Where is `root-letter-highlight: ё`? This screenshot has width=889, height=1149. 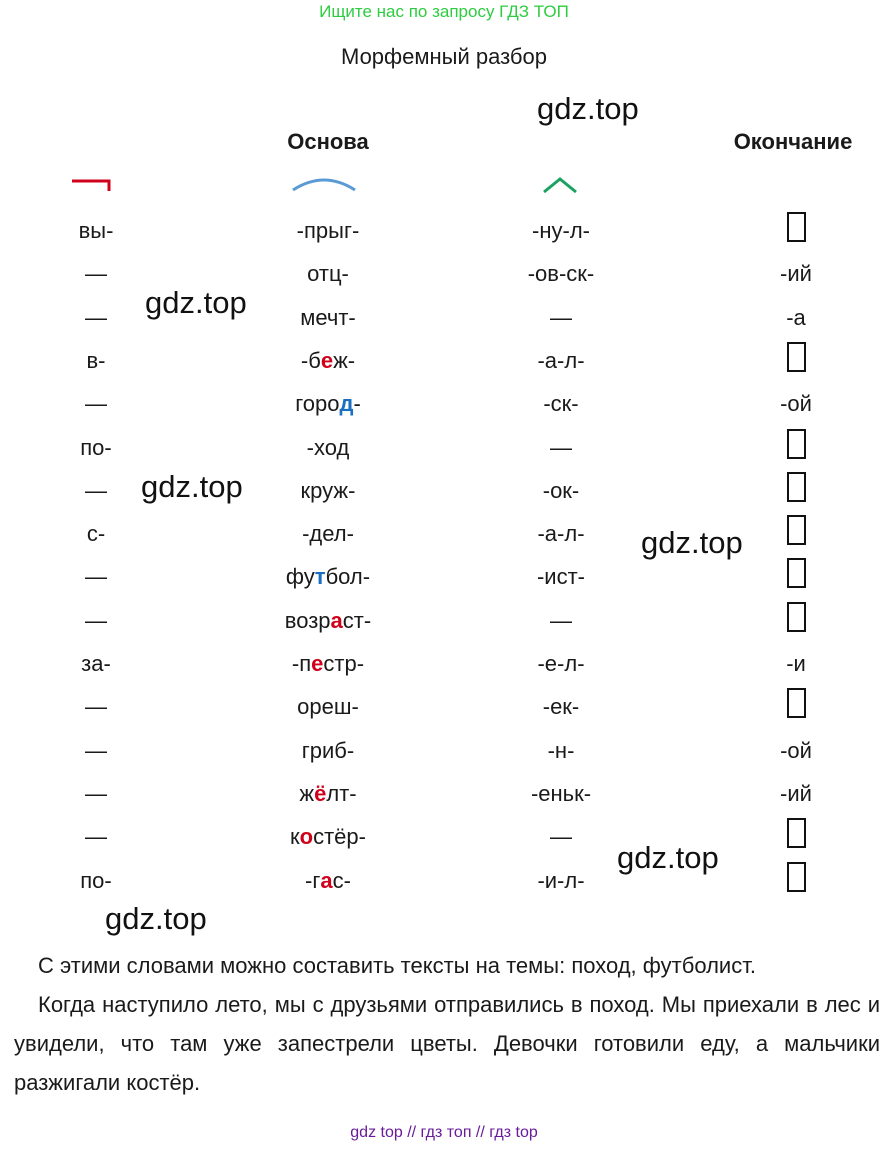 root-letter-highlight: ё is located at coordinates (320, 793).